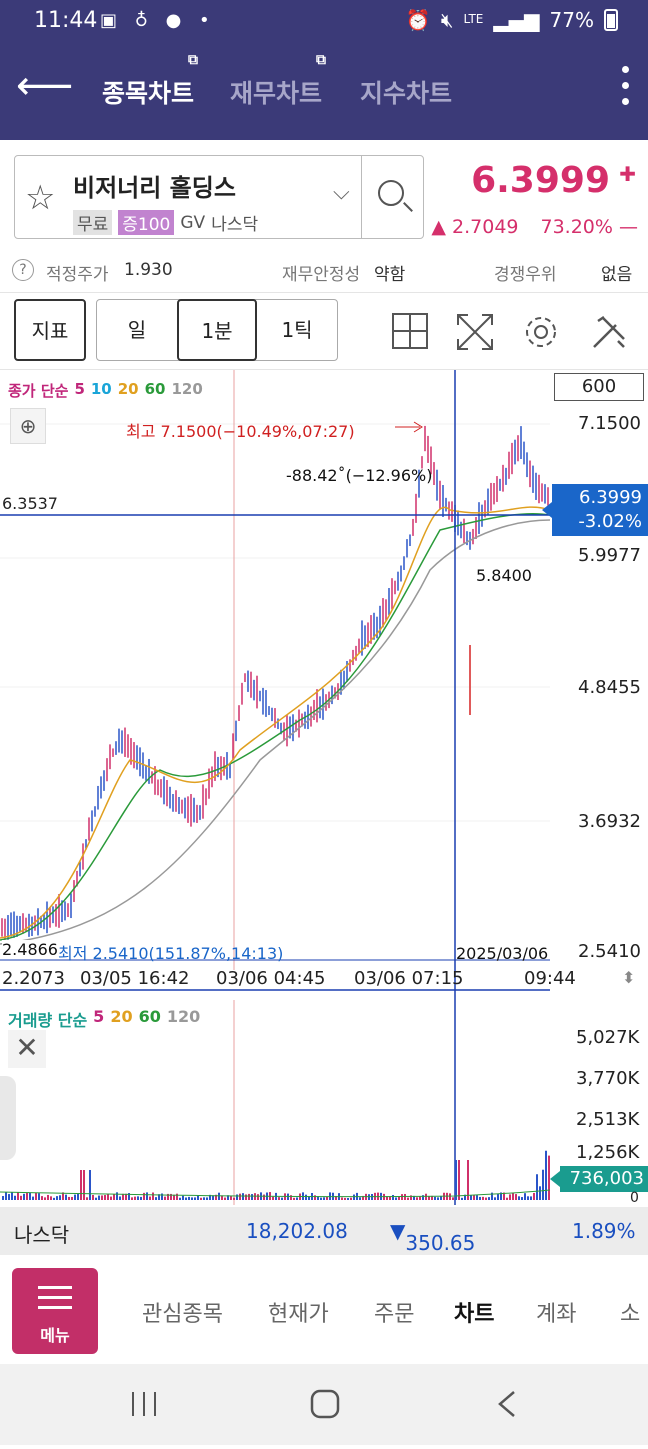 The image size is (648, 1449). I want to click on more-vert-icon, so click(626, 90).